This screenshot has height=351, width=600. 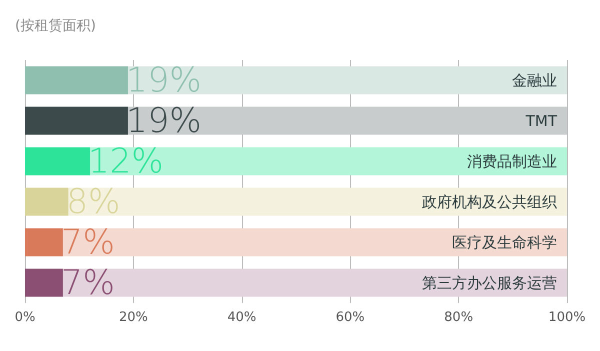 I want to click on y-tick-label: 消费品制造业, so click(x=512, y=161).